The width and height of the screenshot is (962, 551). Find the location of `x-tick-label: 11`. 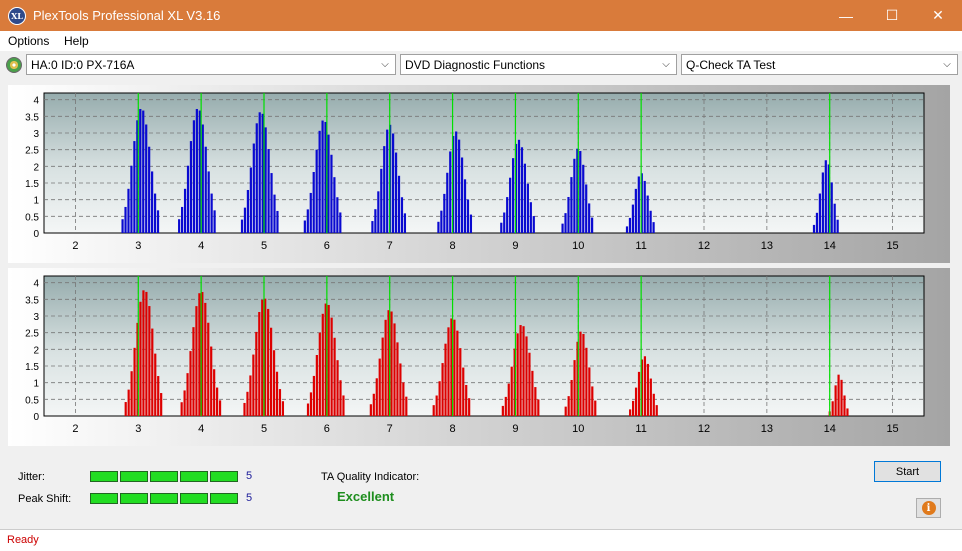

x-tick-label: 11 is located at coordinates (640, 429).